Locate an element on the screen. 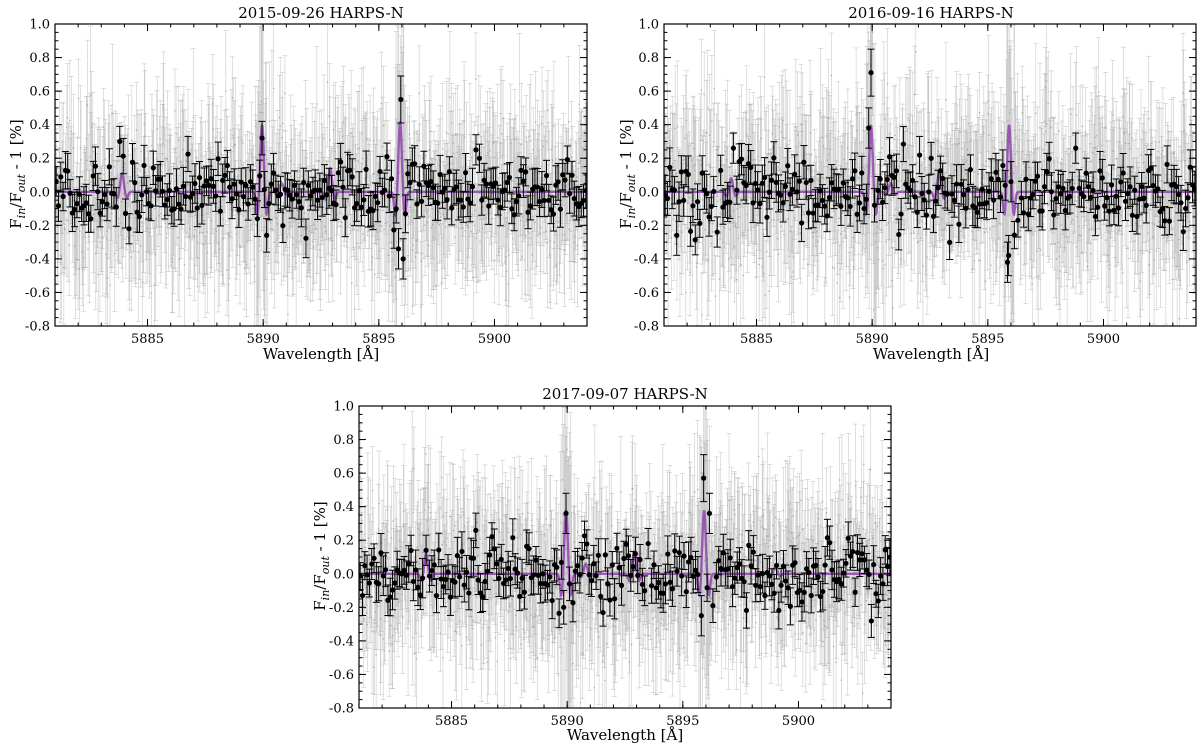  y-tick-label: 0.8 is located at coordinates (39, 58).